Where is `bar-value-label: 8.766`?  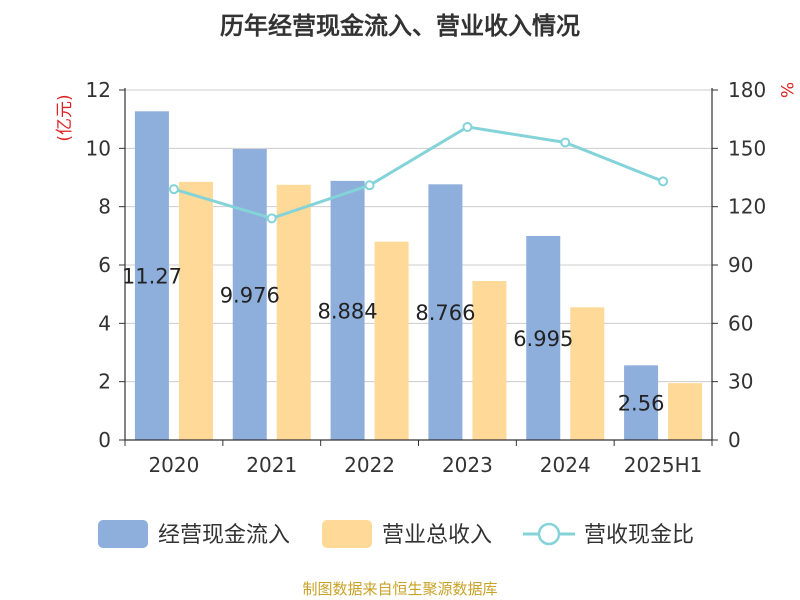 bar-value-label: 8.766 is located at coordinates (445, 313).